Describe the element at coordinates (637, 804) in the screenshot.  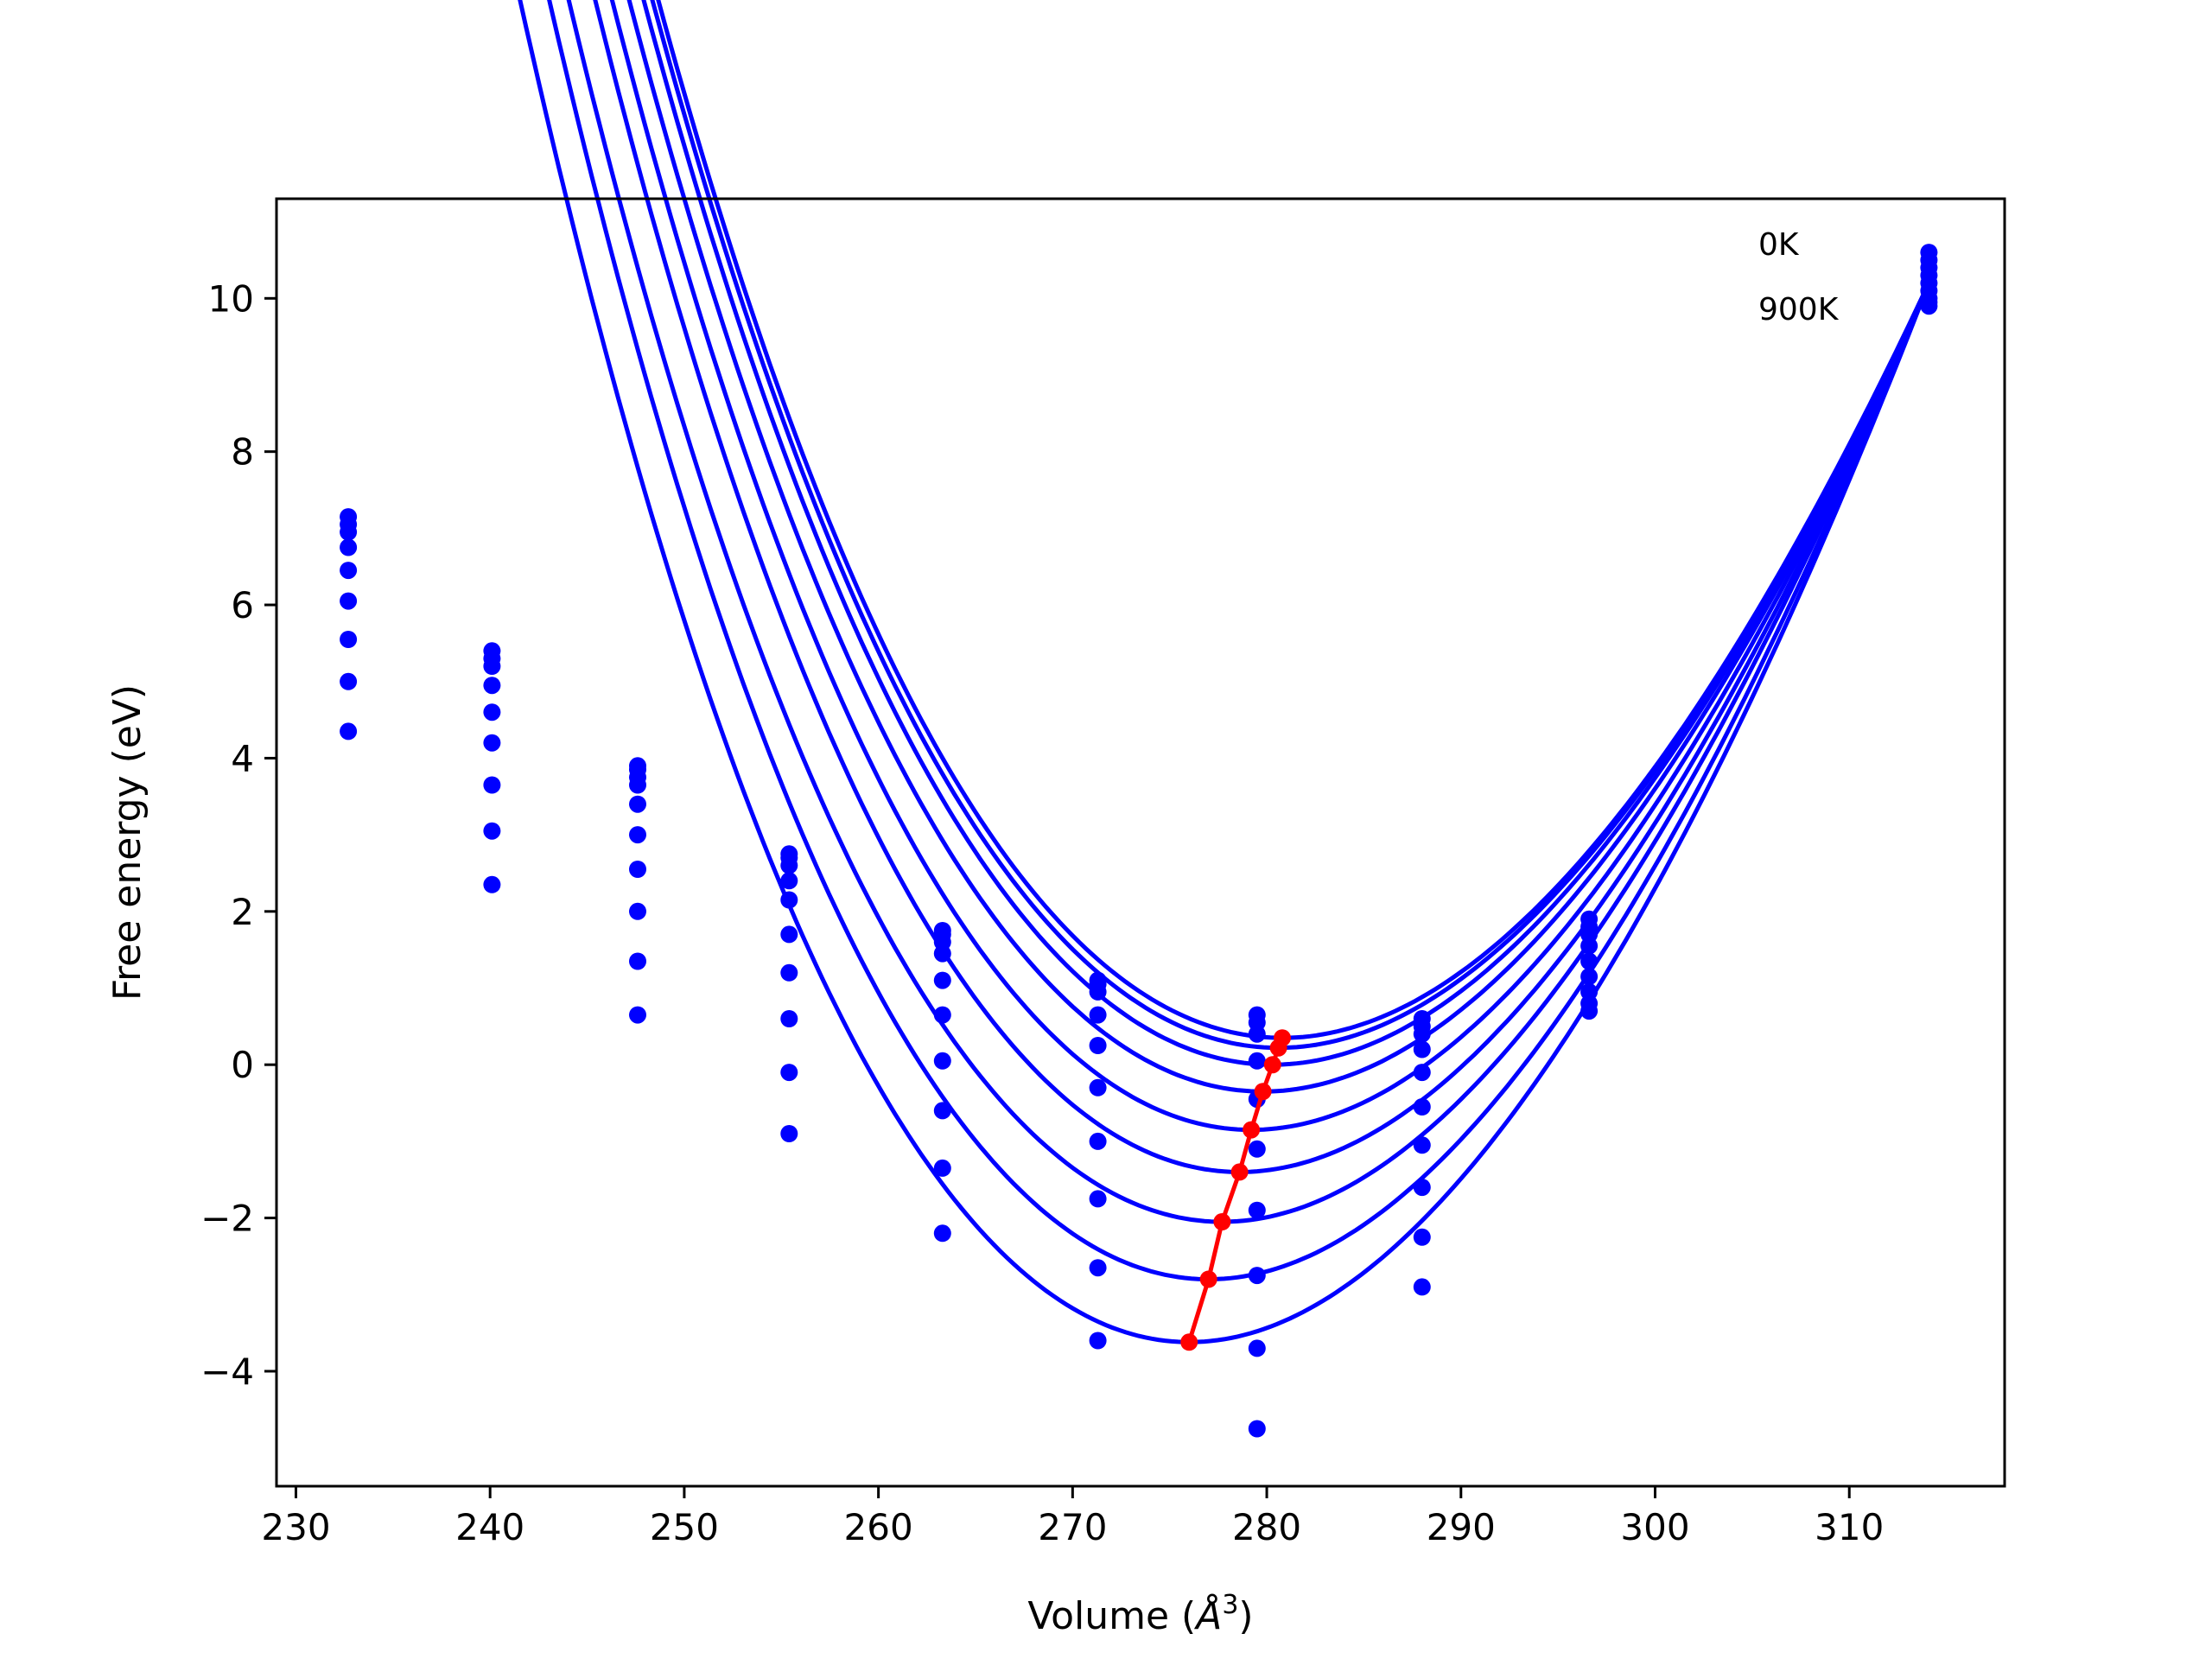
I see `data-point-s4-v2` at that location.